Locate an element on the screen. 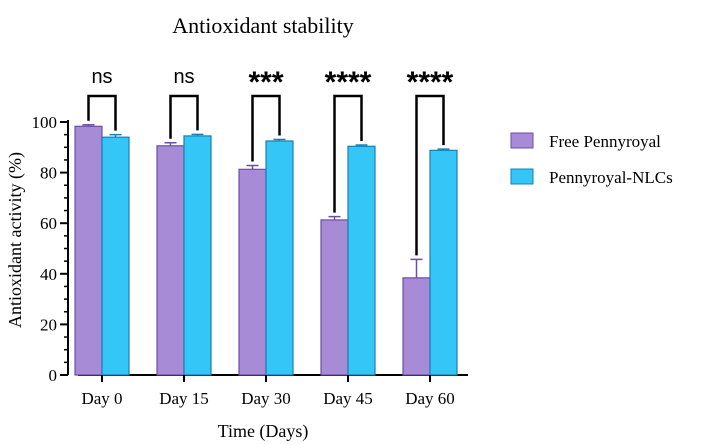  y-tick-label: 20 is located at coordinates (48, 324).